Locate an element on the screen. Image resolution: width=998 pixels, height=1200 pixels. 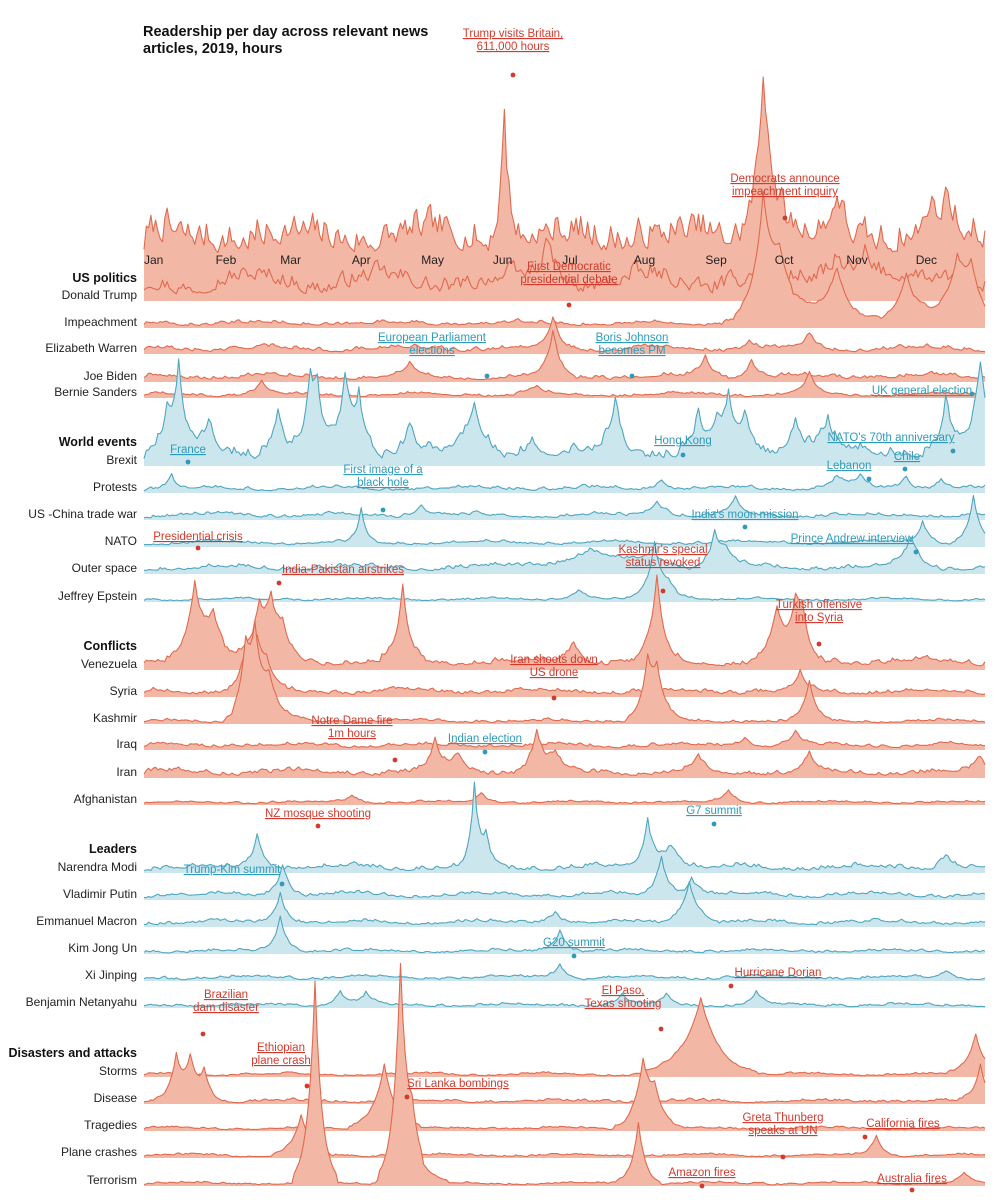
annotation-trump-kim-summit: Trump-Kim summit is located at coordinates (234, 875).